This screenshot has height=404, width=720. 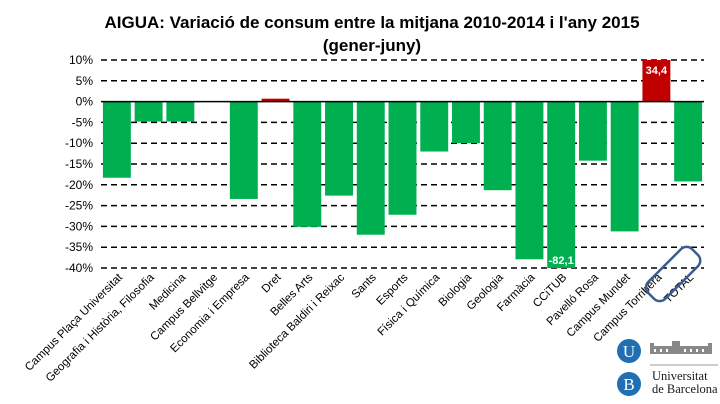 I want to click on logo-graphic: U B, so click(x=667, y=367).